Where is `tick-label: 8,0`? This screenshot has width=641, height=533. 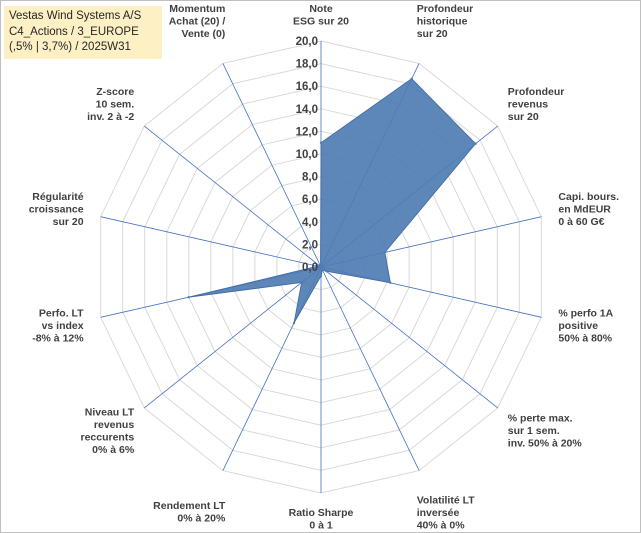
tick-label: 8,0 is located at coordinates (310, 178).